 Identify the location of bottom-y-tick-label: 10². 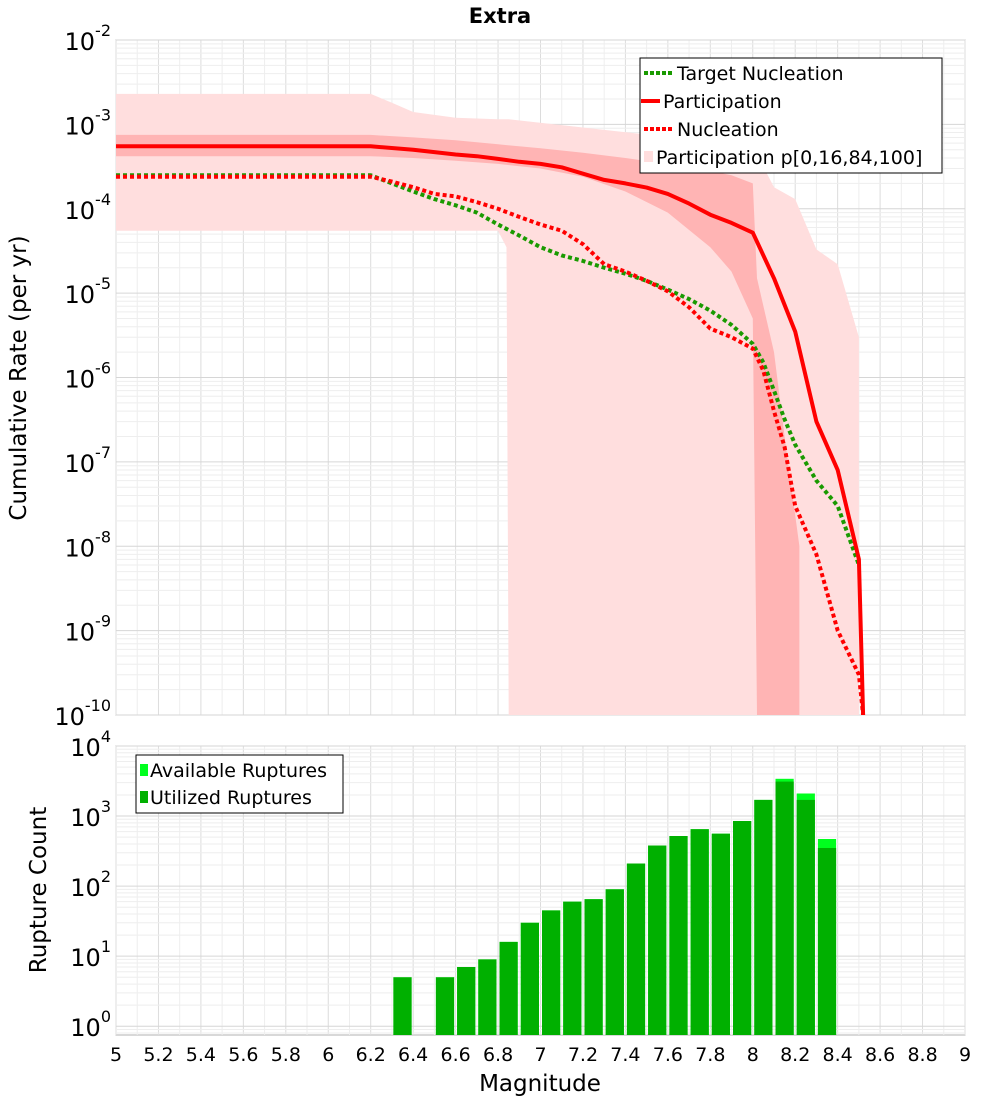
(90, 884).